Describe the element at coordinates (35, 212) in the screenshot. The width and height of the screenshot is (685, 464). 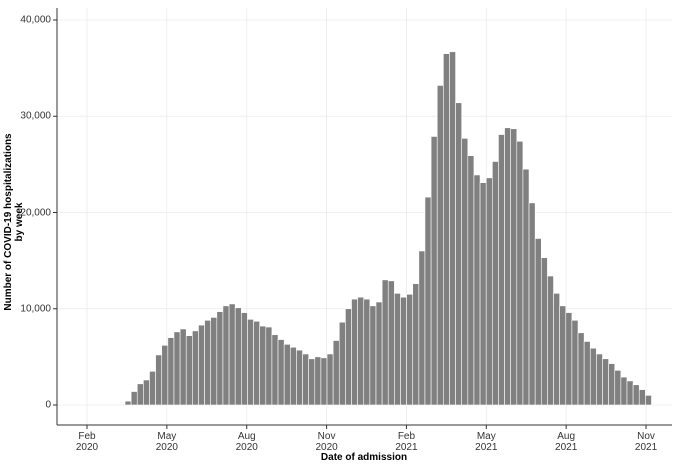
I see `y-tick-label: 20,000` at that location.